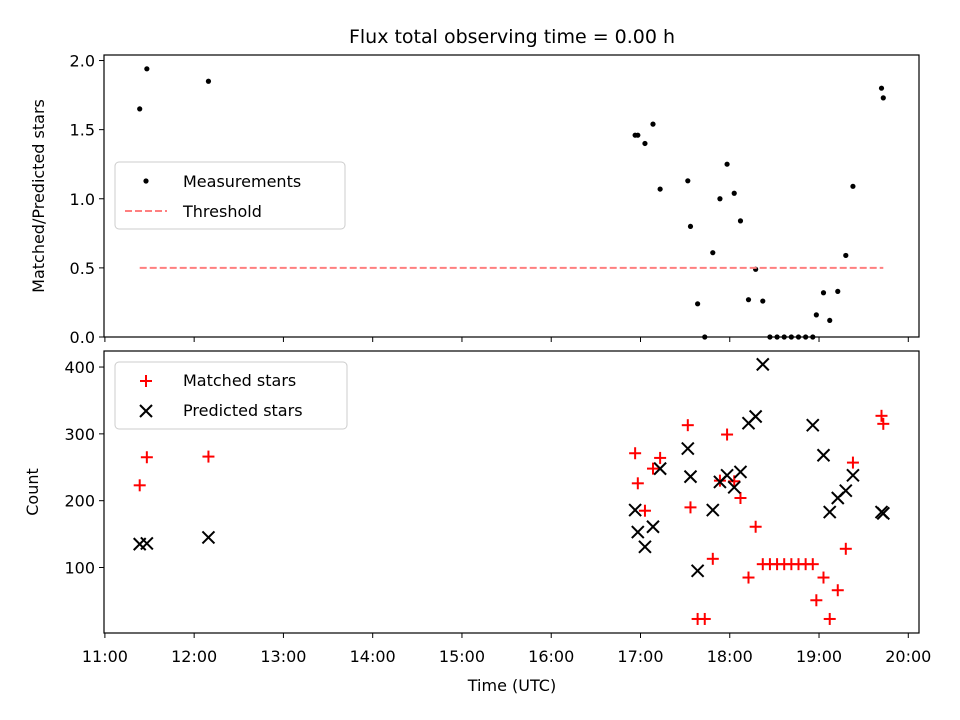 The height and width of the screenshot is (720, 960). I want to click on predicted-stars-legend-marker, so click(146, 411).